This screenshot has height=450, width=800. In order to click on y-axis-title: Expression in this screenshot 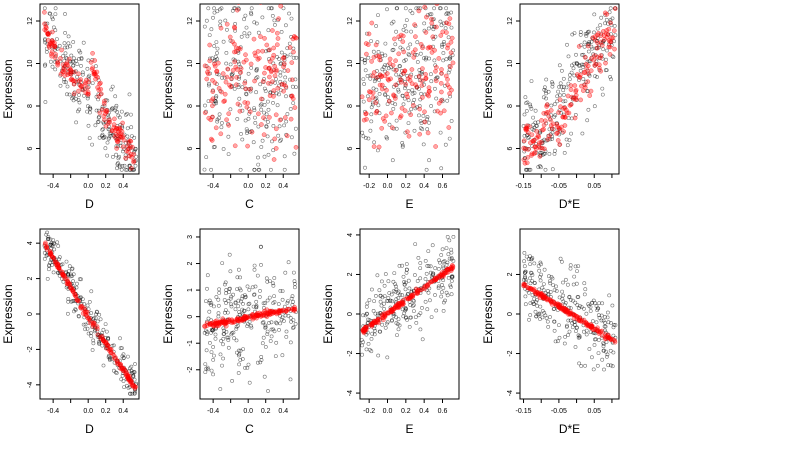, I will do `click(168, 88)`.